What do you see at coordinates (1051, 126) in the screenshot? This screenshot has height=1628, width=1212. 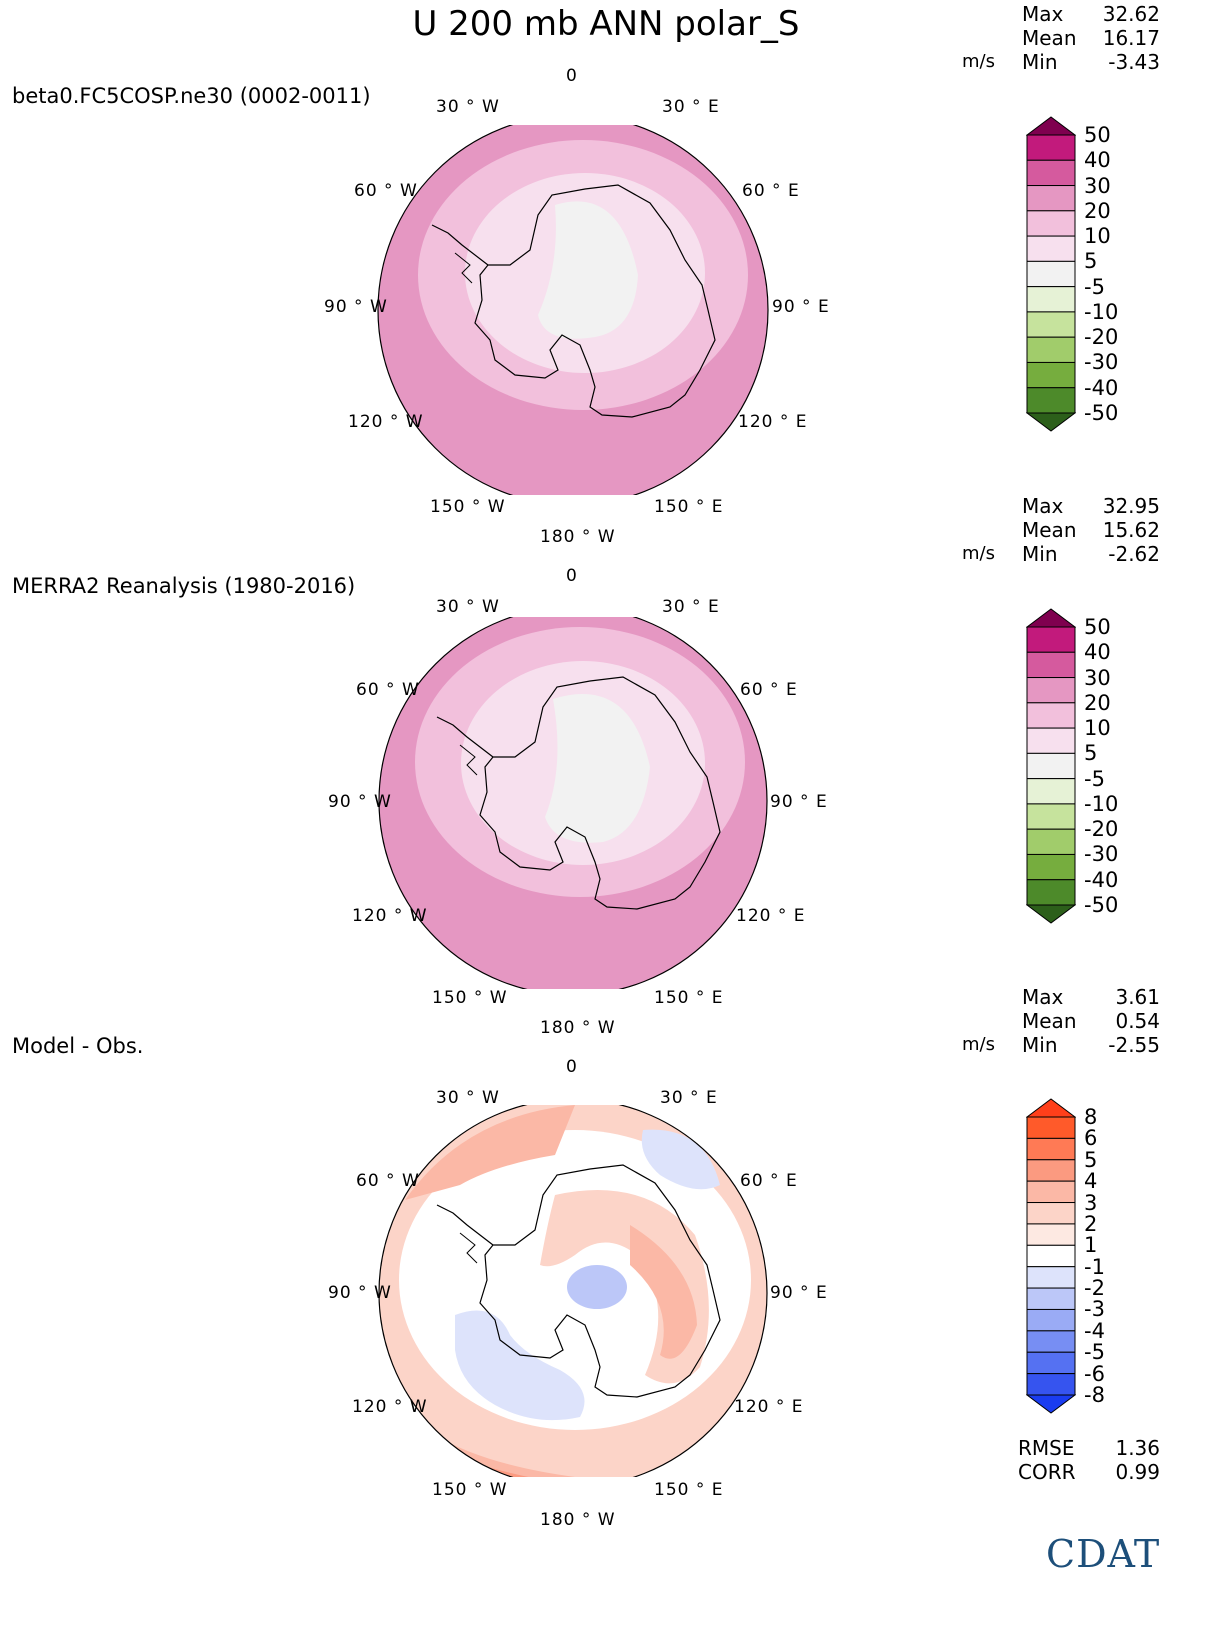 I see `colorbar-overflow-top` at bounding box center [1051, 126].